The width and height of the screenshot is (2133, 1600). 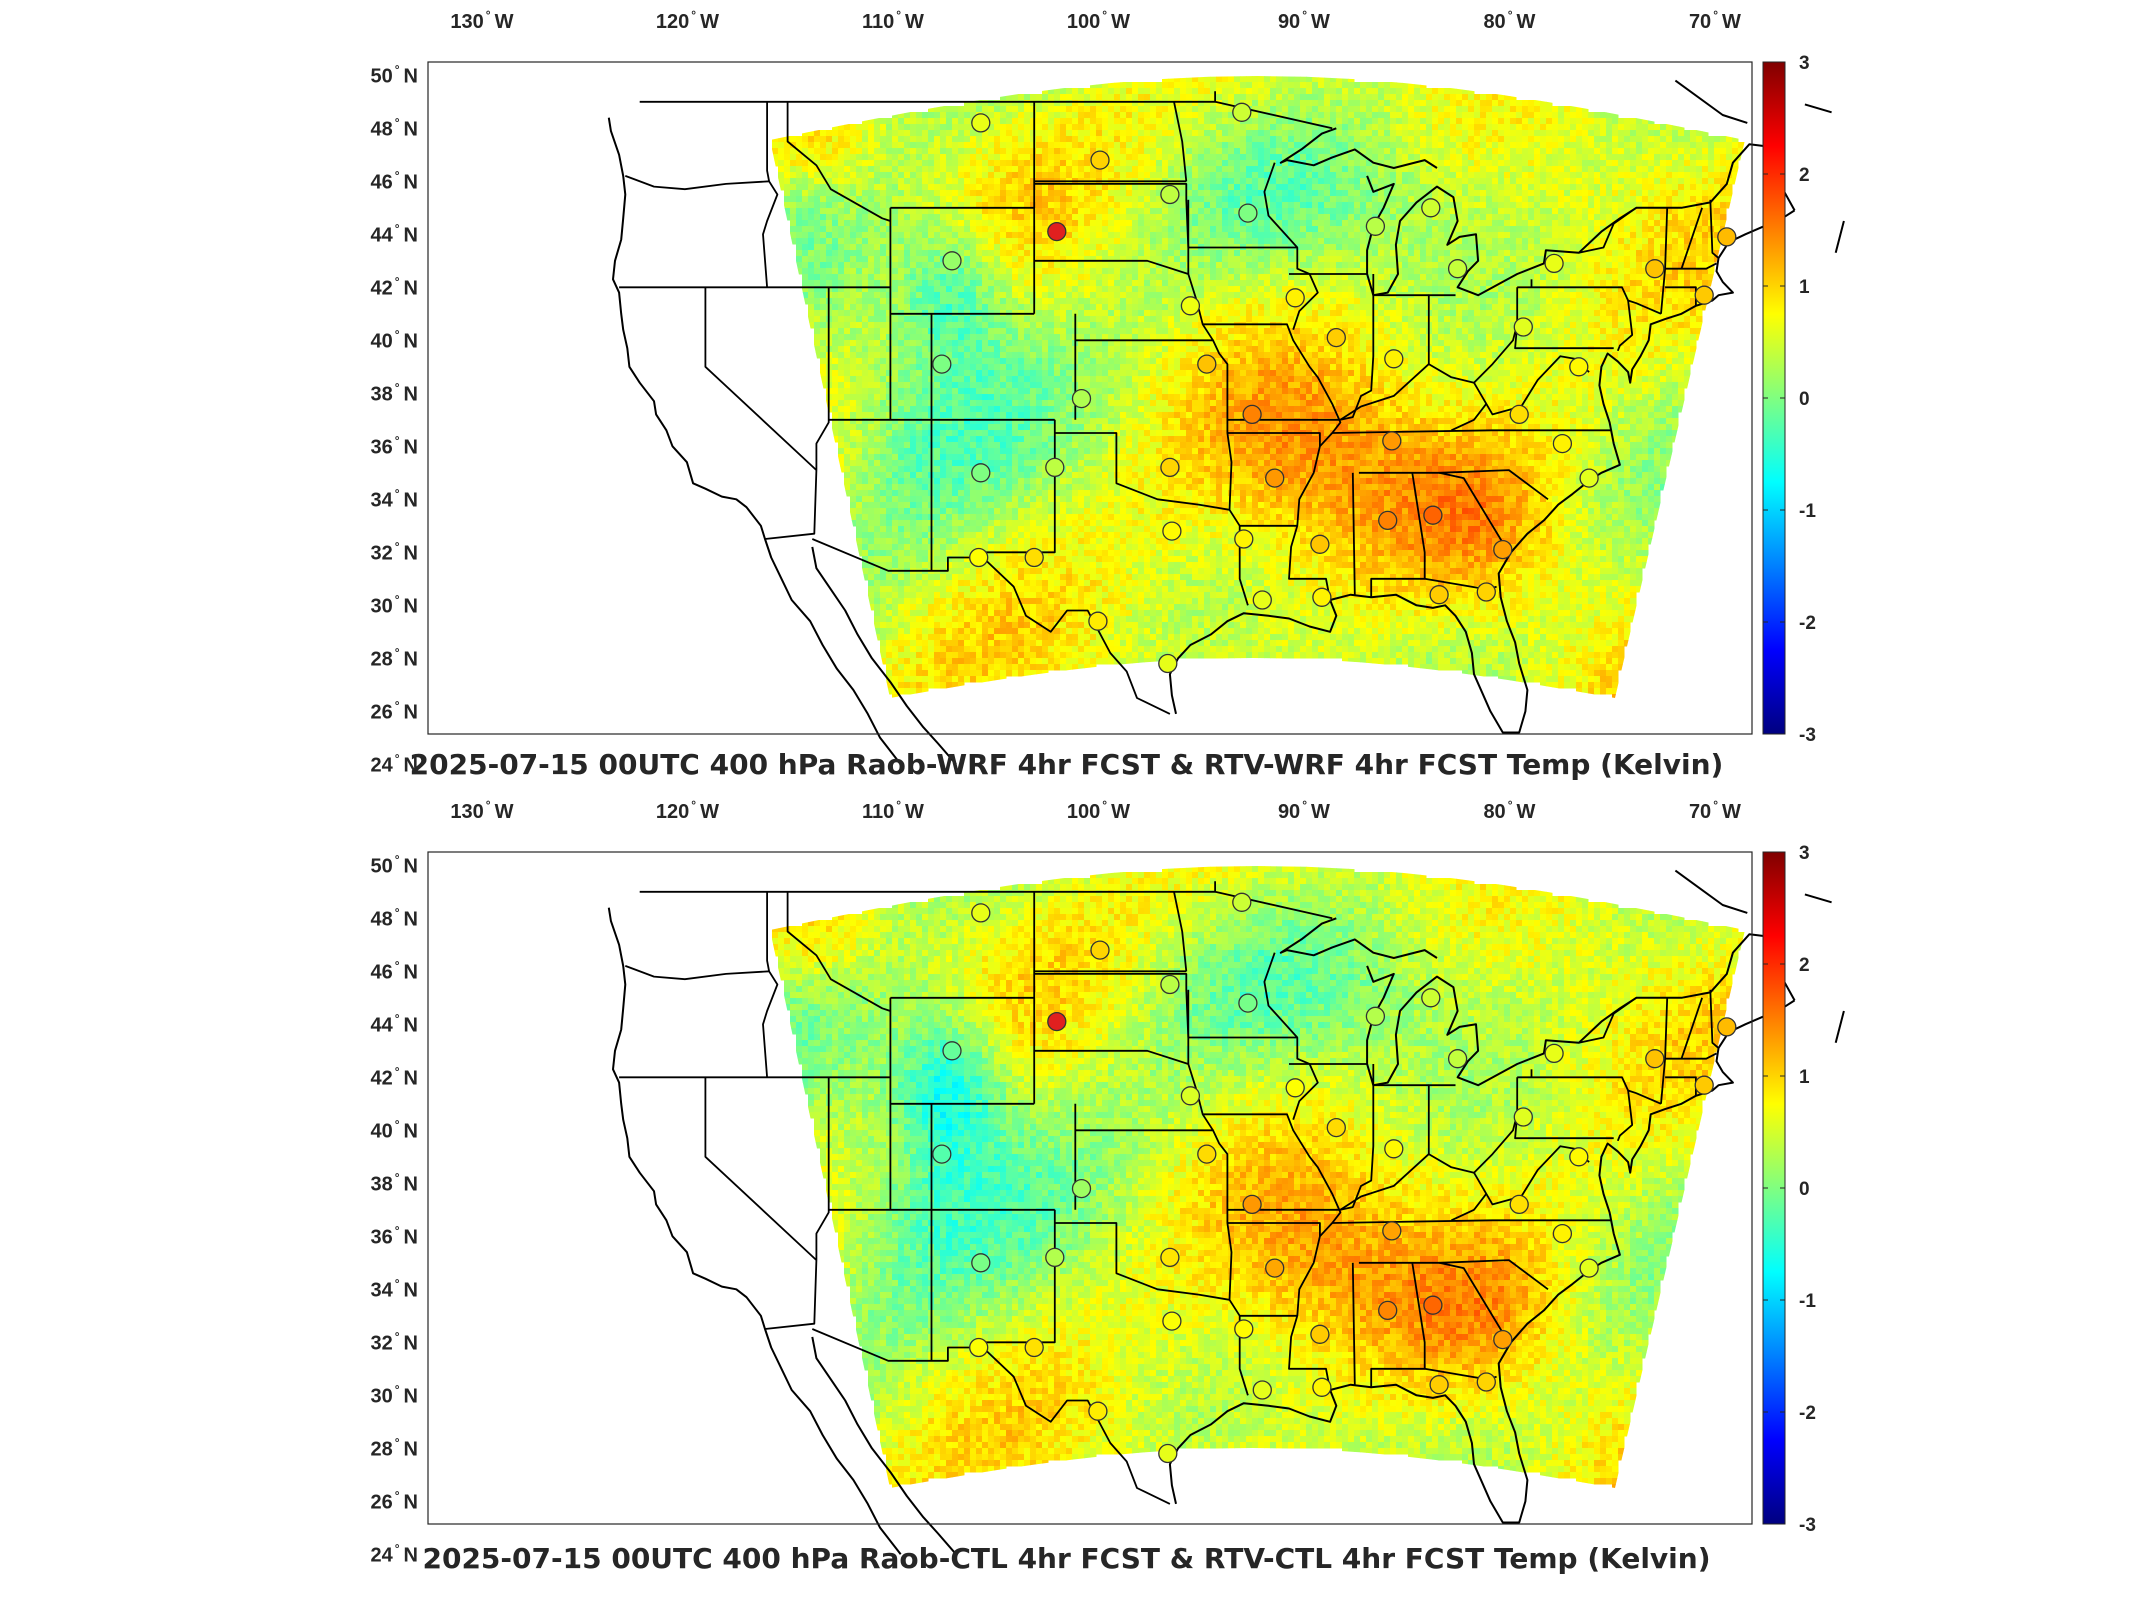 I want to click on longitude-label: 100 ° W, so click(x=1098, y=20).